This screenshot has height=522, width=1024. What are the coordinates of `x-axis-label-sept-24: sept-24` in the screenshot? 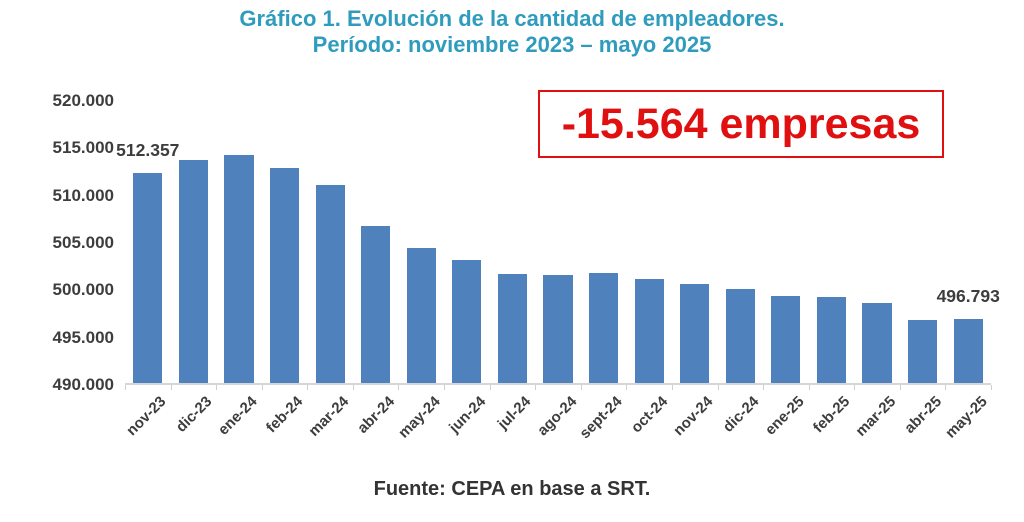 It's located at (601, 418).